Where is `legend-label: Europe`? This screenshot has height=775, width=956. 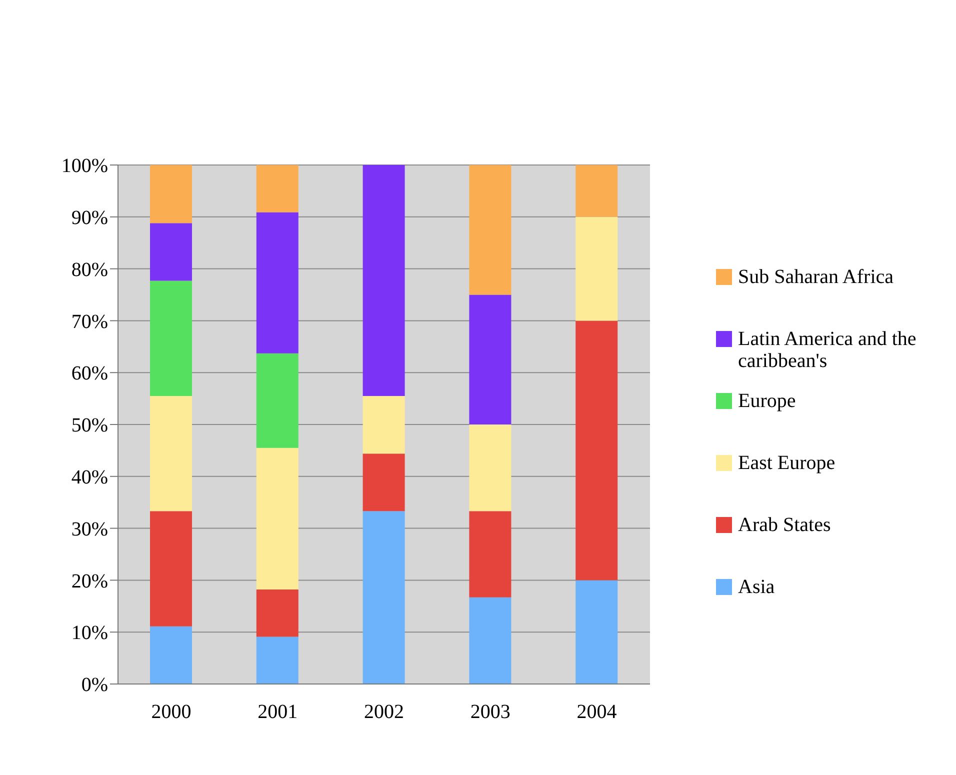 legend-label: Europe is located at coordinates (767, 401).